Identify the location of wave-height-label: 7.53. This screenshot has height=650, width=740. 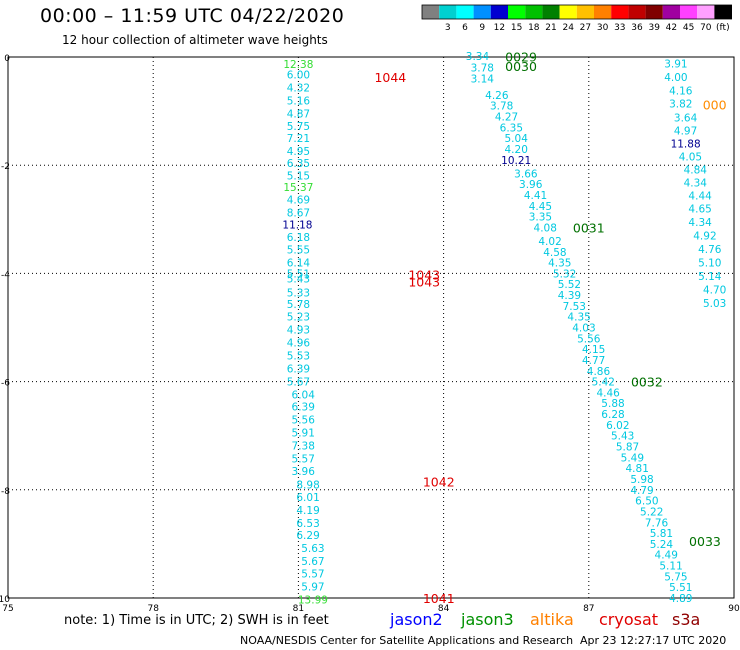
(574, 307).